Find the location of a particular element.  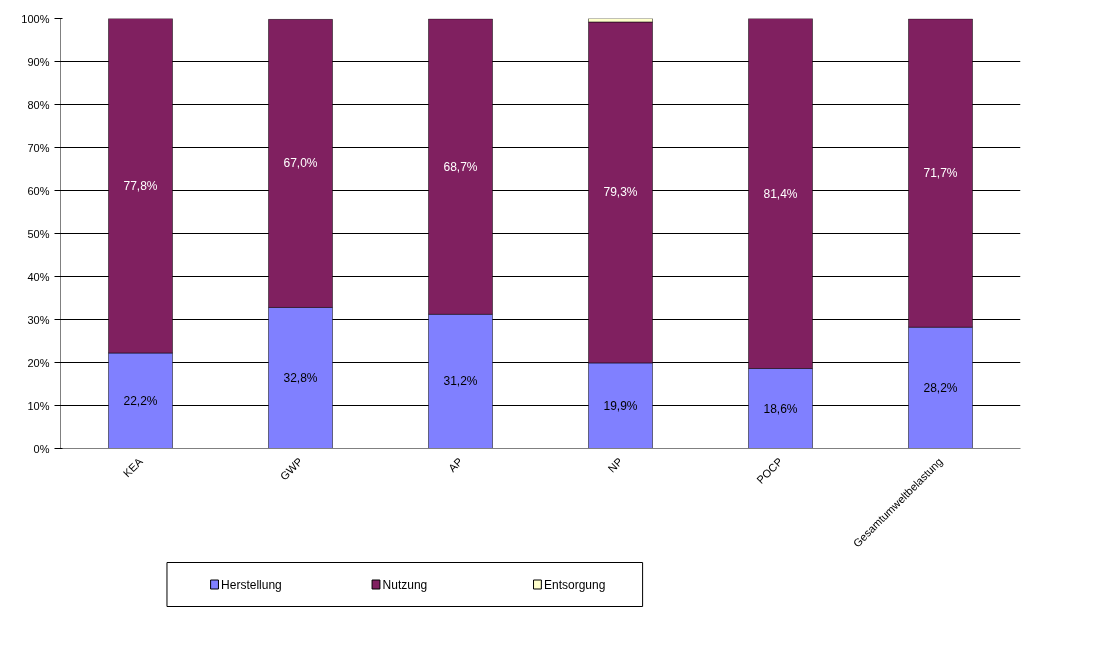

y-tick-label: 70% is located at coordinates (38, 147).